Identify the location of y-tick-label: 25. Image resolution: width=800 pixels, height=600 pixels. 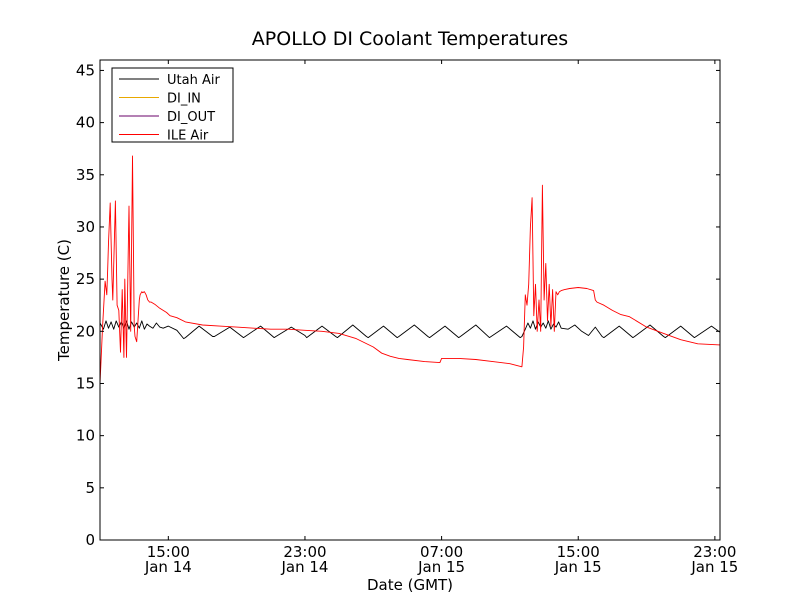
(85, 279).